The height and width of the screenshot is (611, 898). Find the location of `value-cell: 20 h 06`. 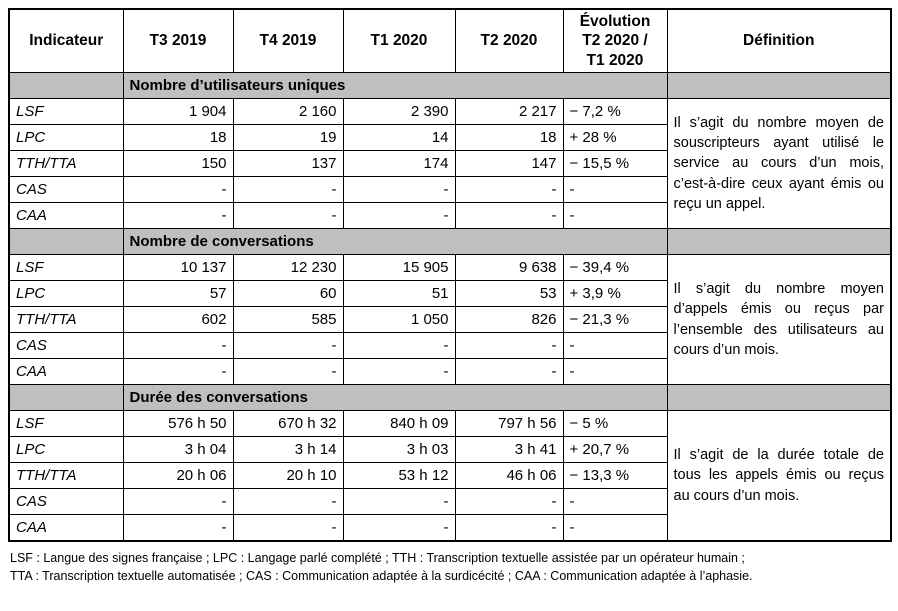

value-cell: 20 h 06 is located at coordinates (178, 476).